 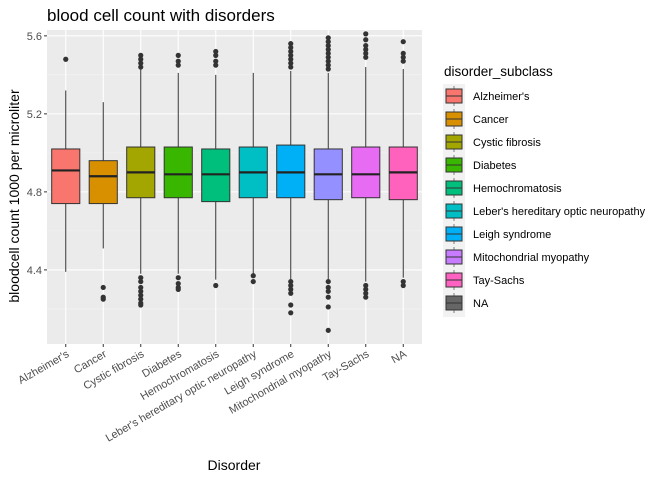 What do you see at coordinates (34, 115) in the screenshot?
I see `y-tick-label: 5.2` at bounding box center [34, 115].